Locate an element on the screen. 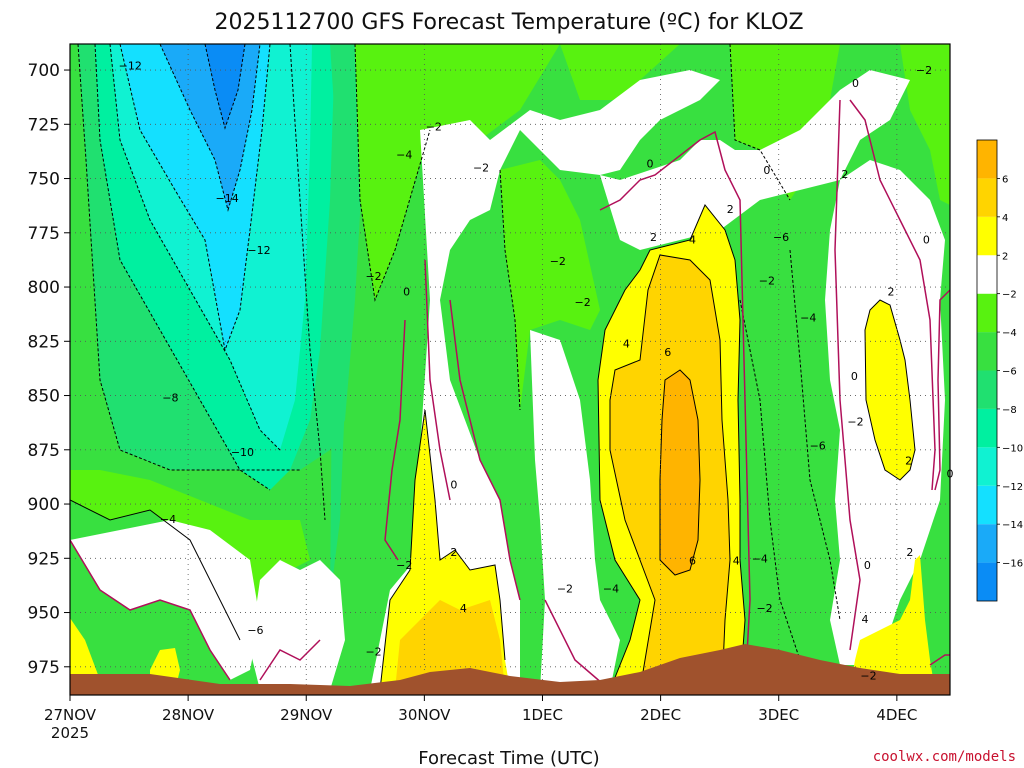  colorbar-label: 4 is located at coordinates (1005, 218).